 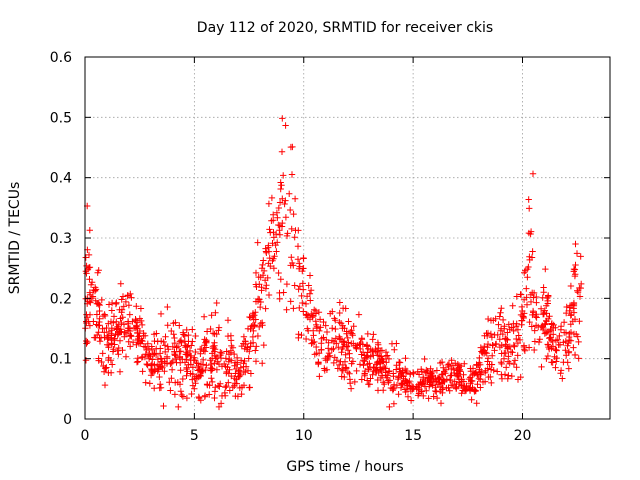 What do you see at coordinates (304, 436) in the screenshot?
I see `x-tick-label: 10` at bounding box center [304, 436].